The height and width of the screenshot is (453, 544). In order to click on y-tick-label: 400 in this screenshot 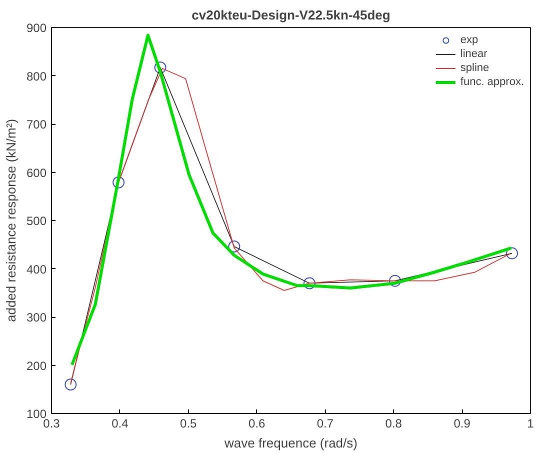, I will do `click(36, 269)`.